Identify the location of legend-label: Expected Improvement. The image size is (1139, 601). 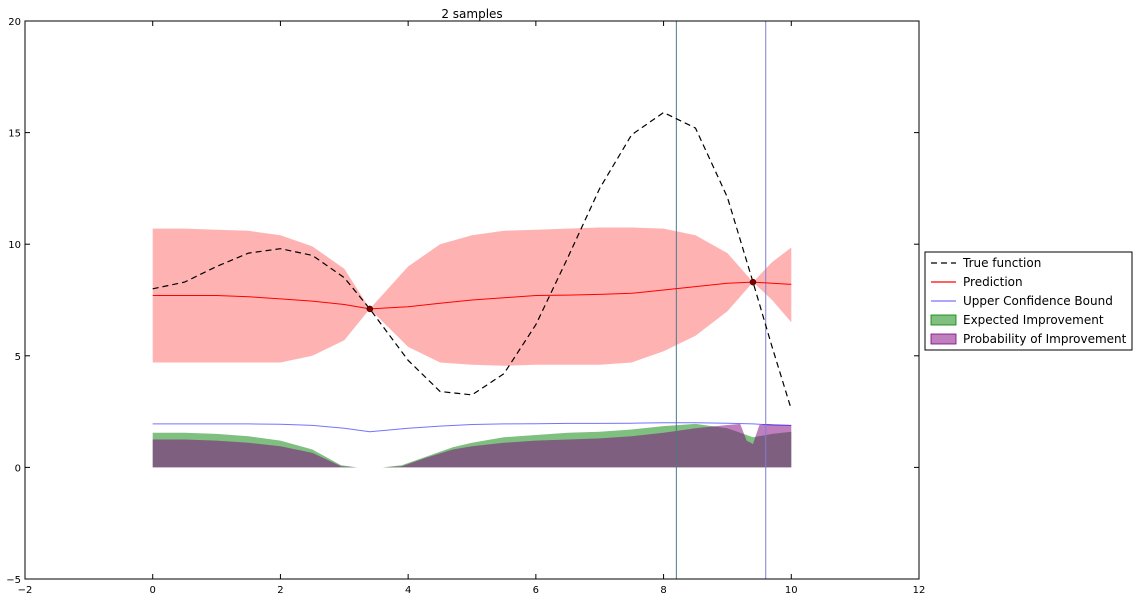
(1033, 320).